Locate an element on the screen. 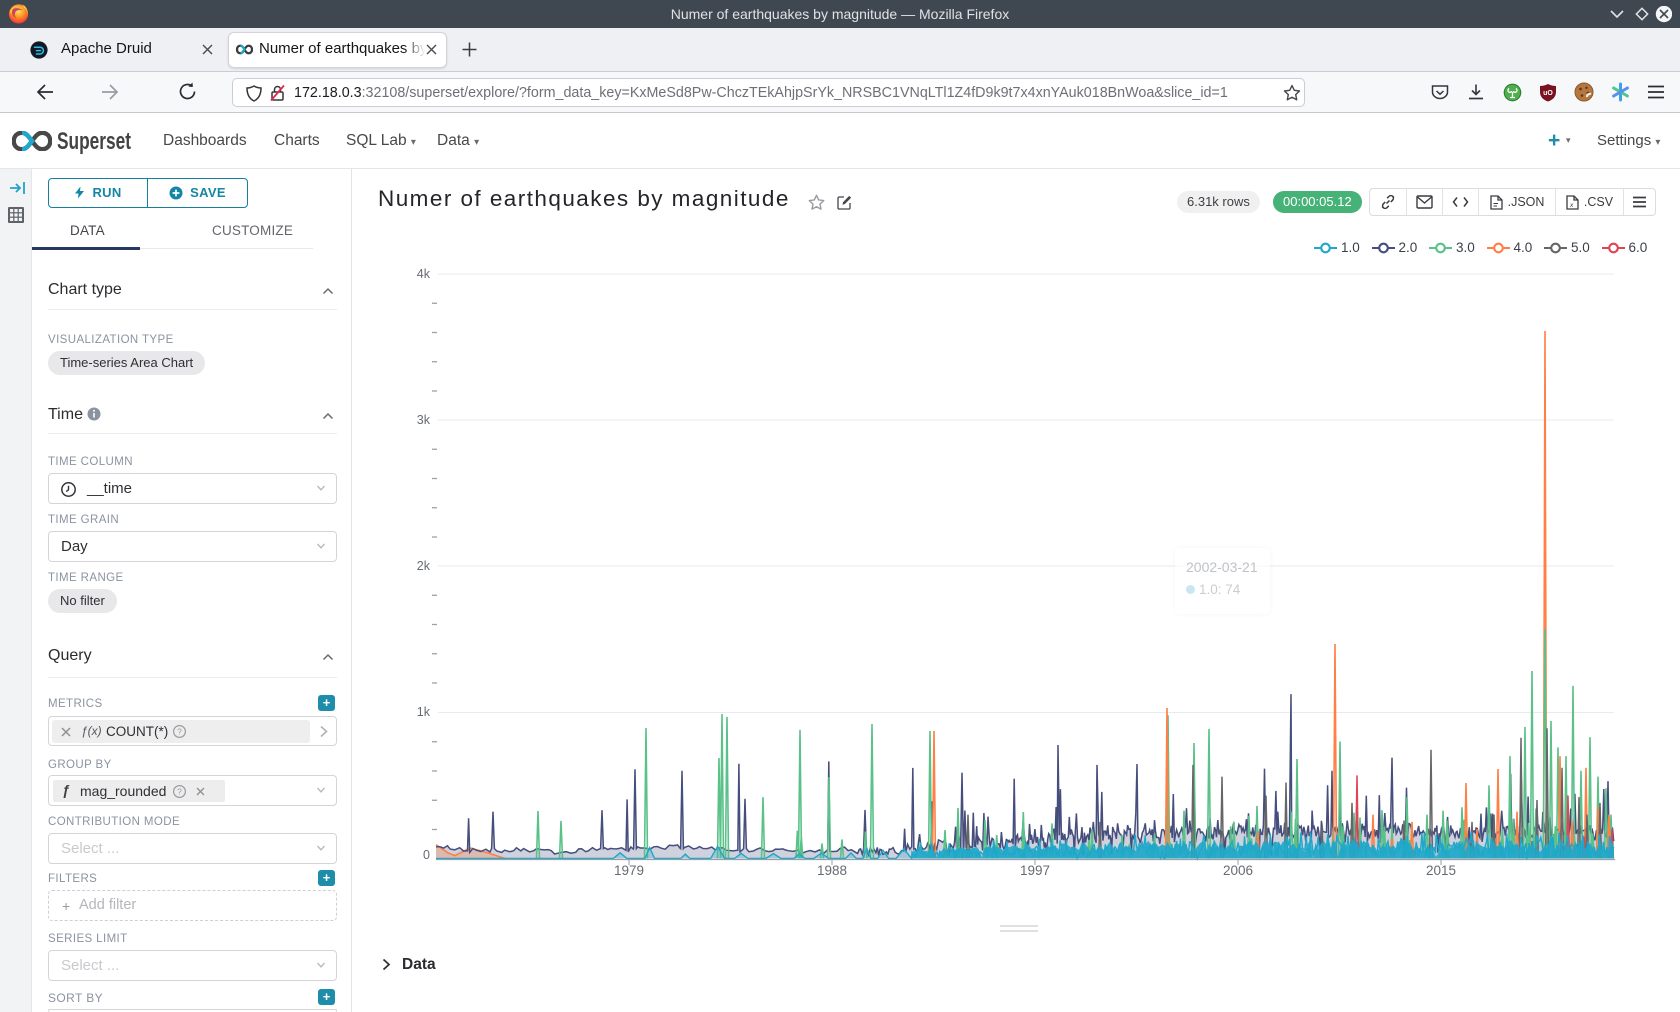  svg-text: x is located at coordinates (1571, 205).